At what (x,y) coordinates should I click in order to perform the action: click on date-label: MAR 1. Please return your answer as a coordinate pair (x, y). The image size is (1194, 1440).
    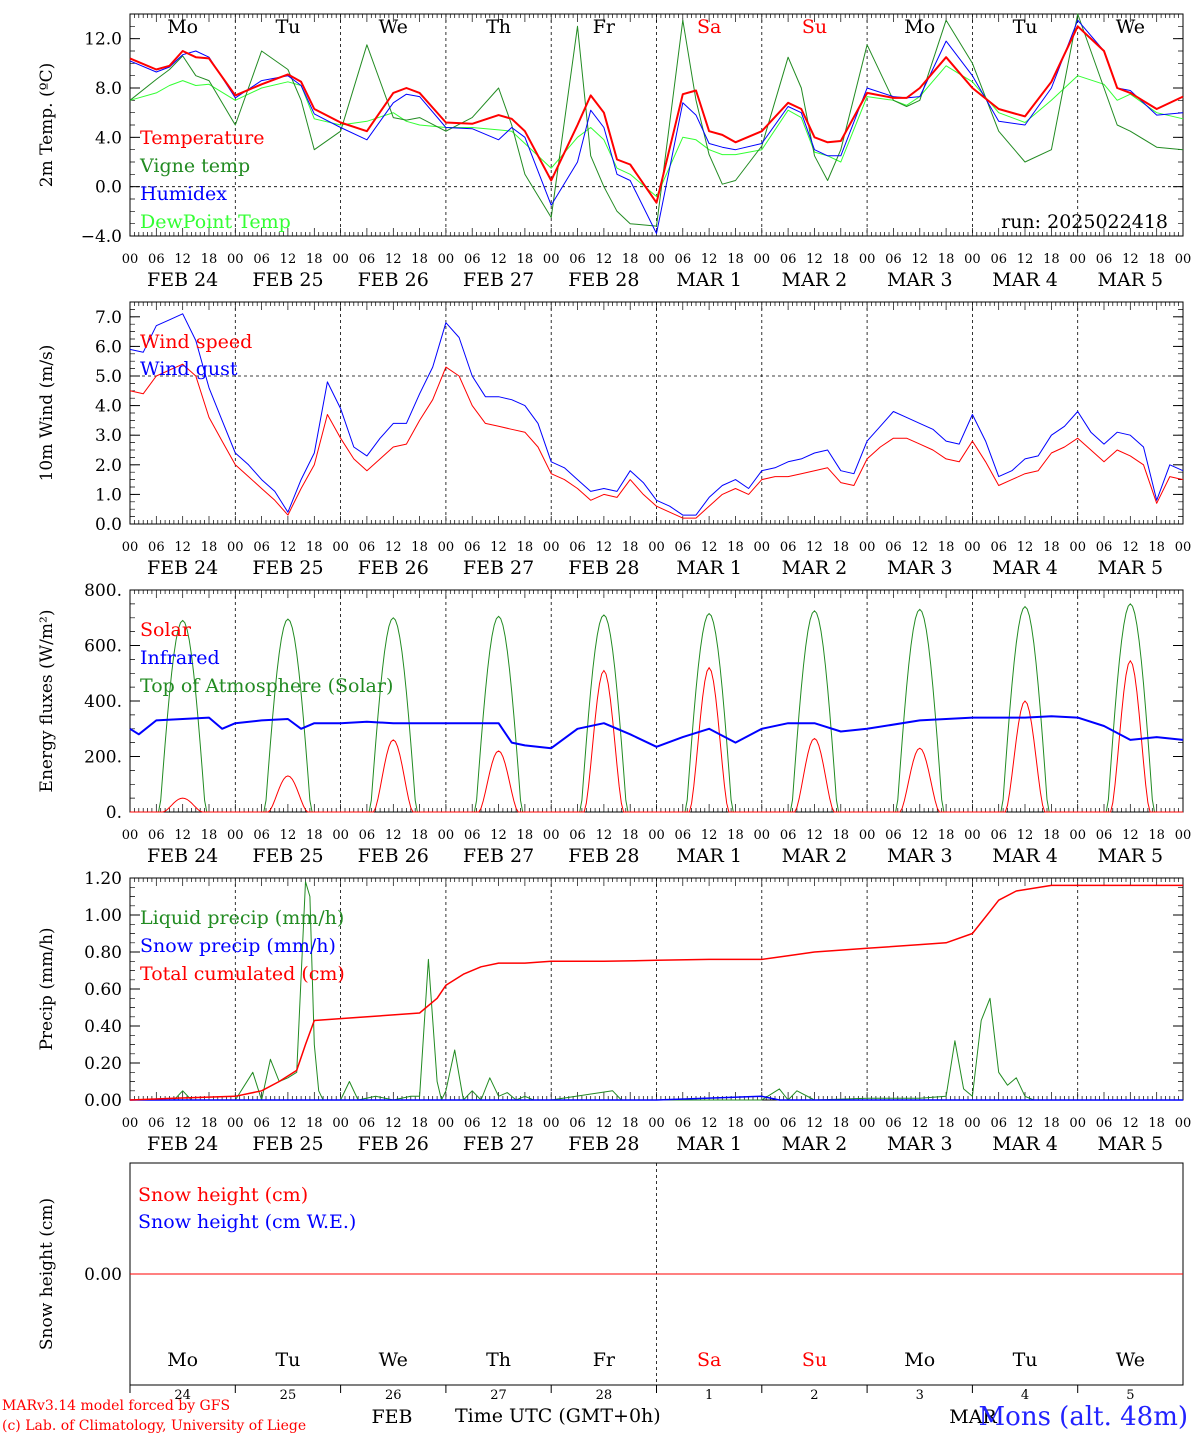
    Looking at the image, I should click on (709, 568).